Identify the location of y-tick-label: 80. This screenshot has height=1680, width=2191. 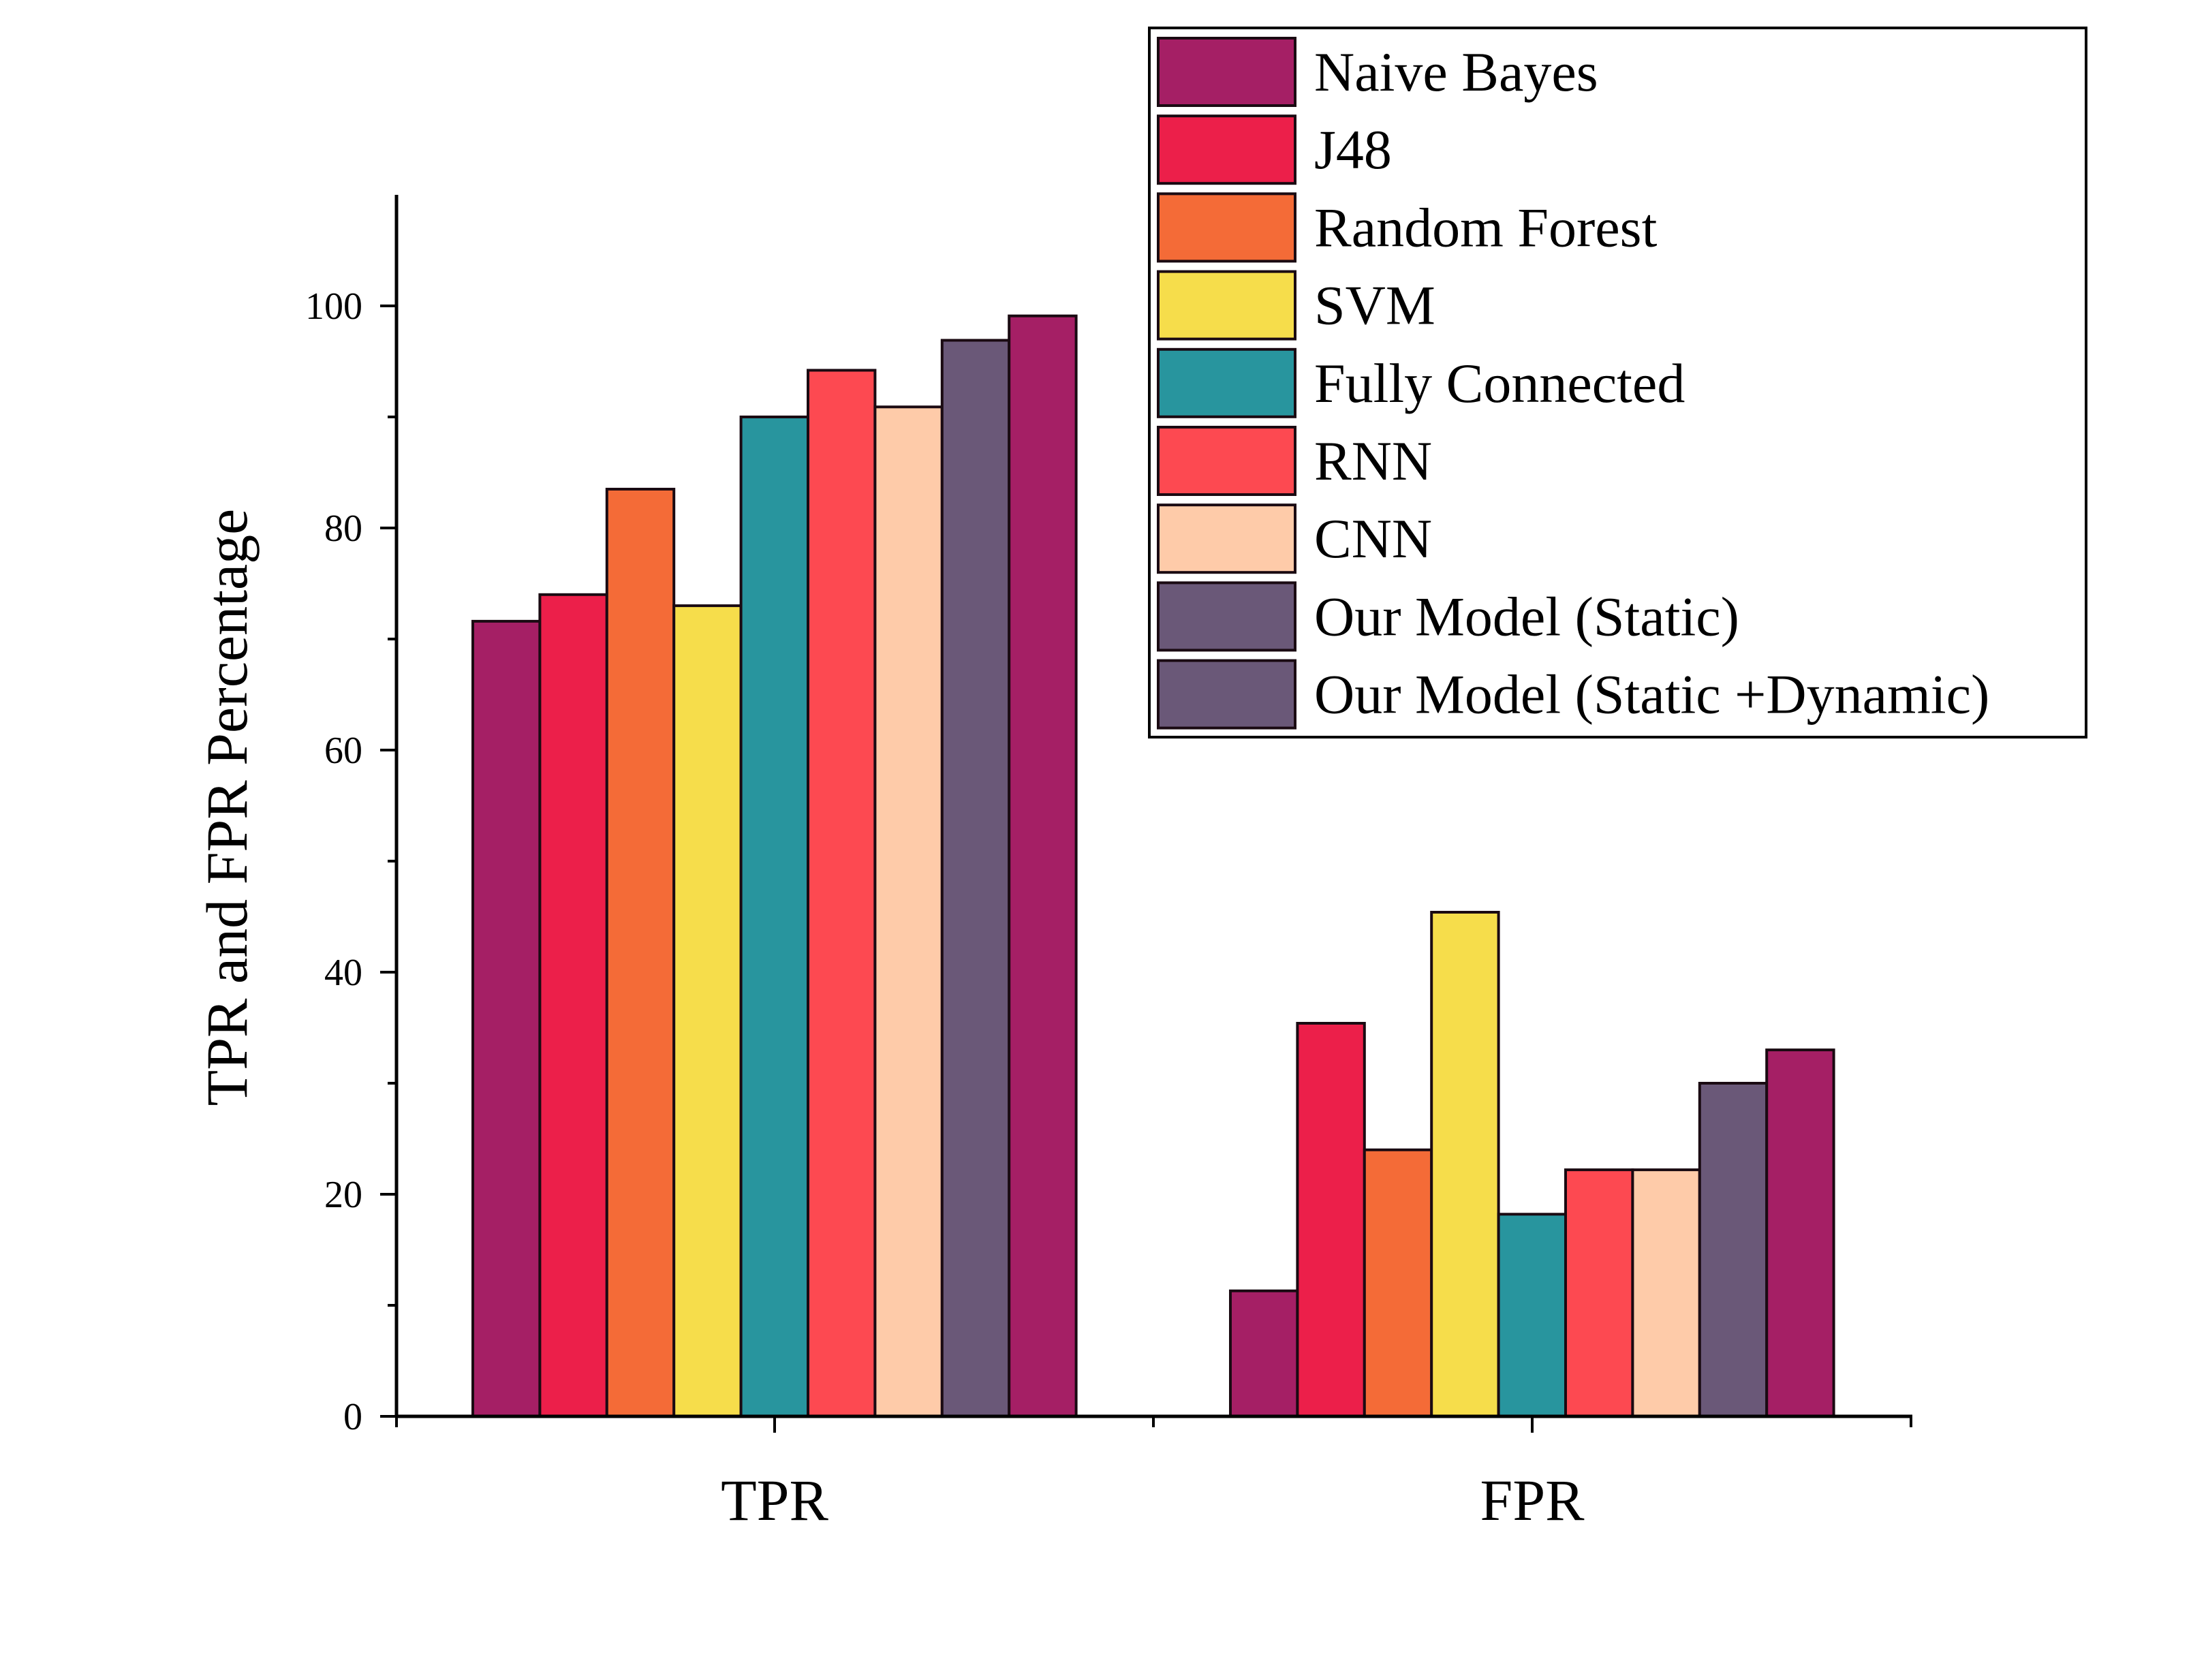
(343, 529).